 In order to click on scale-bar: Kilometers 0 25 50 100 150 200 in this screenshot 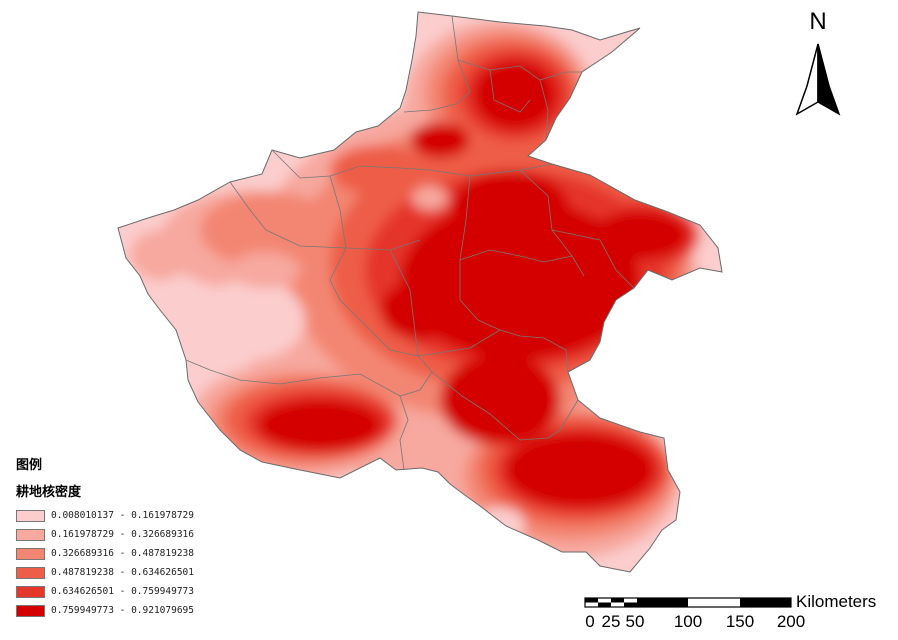, I will do `click(739, 613)`.